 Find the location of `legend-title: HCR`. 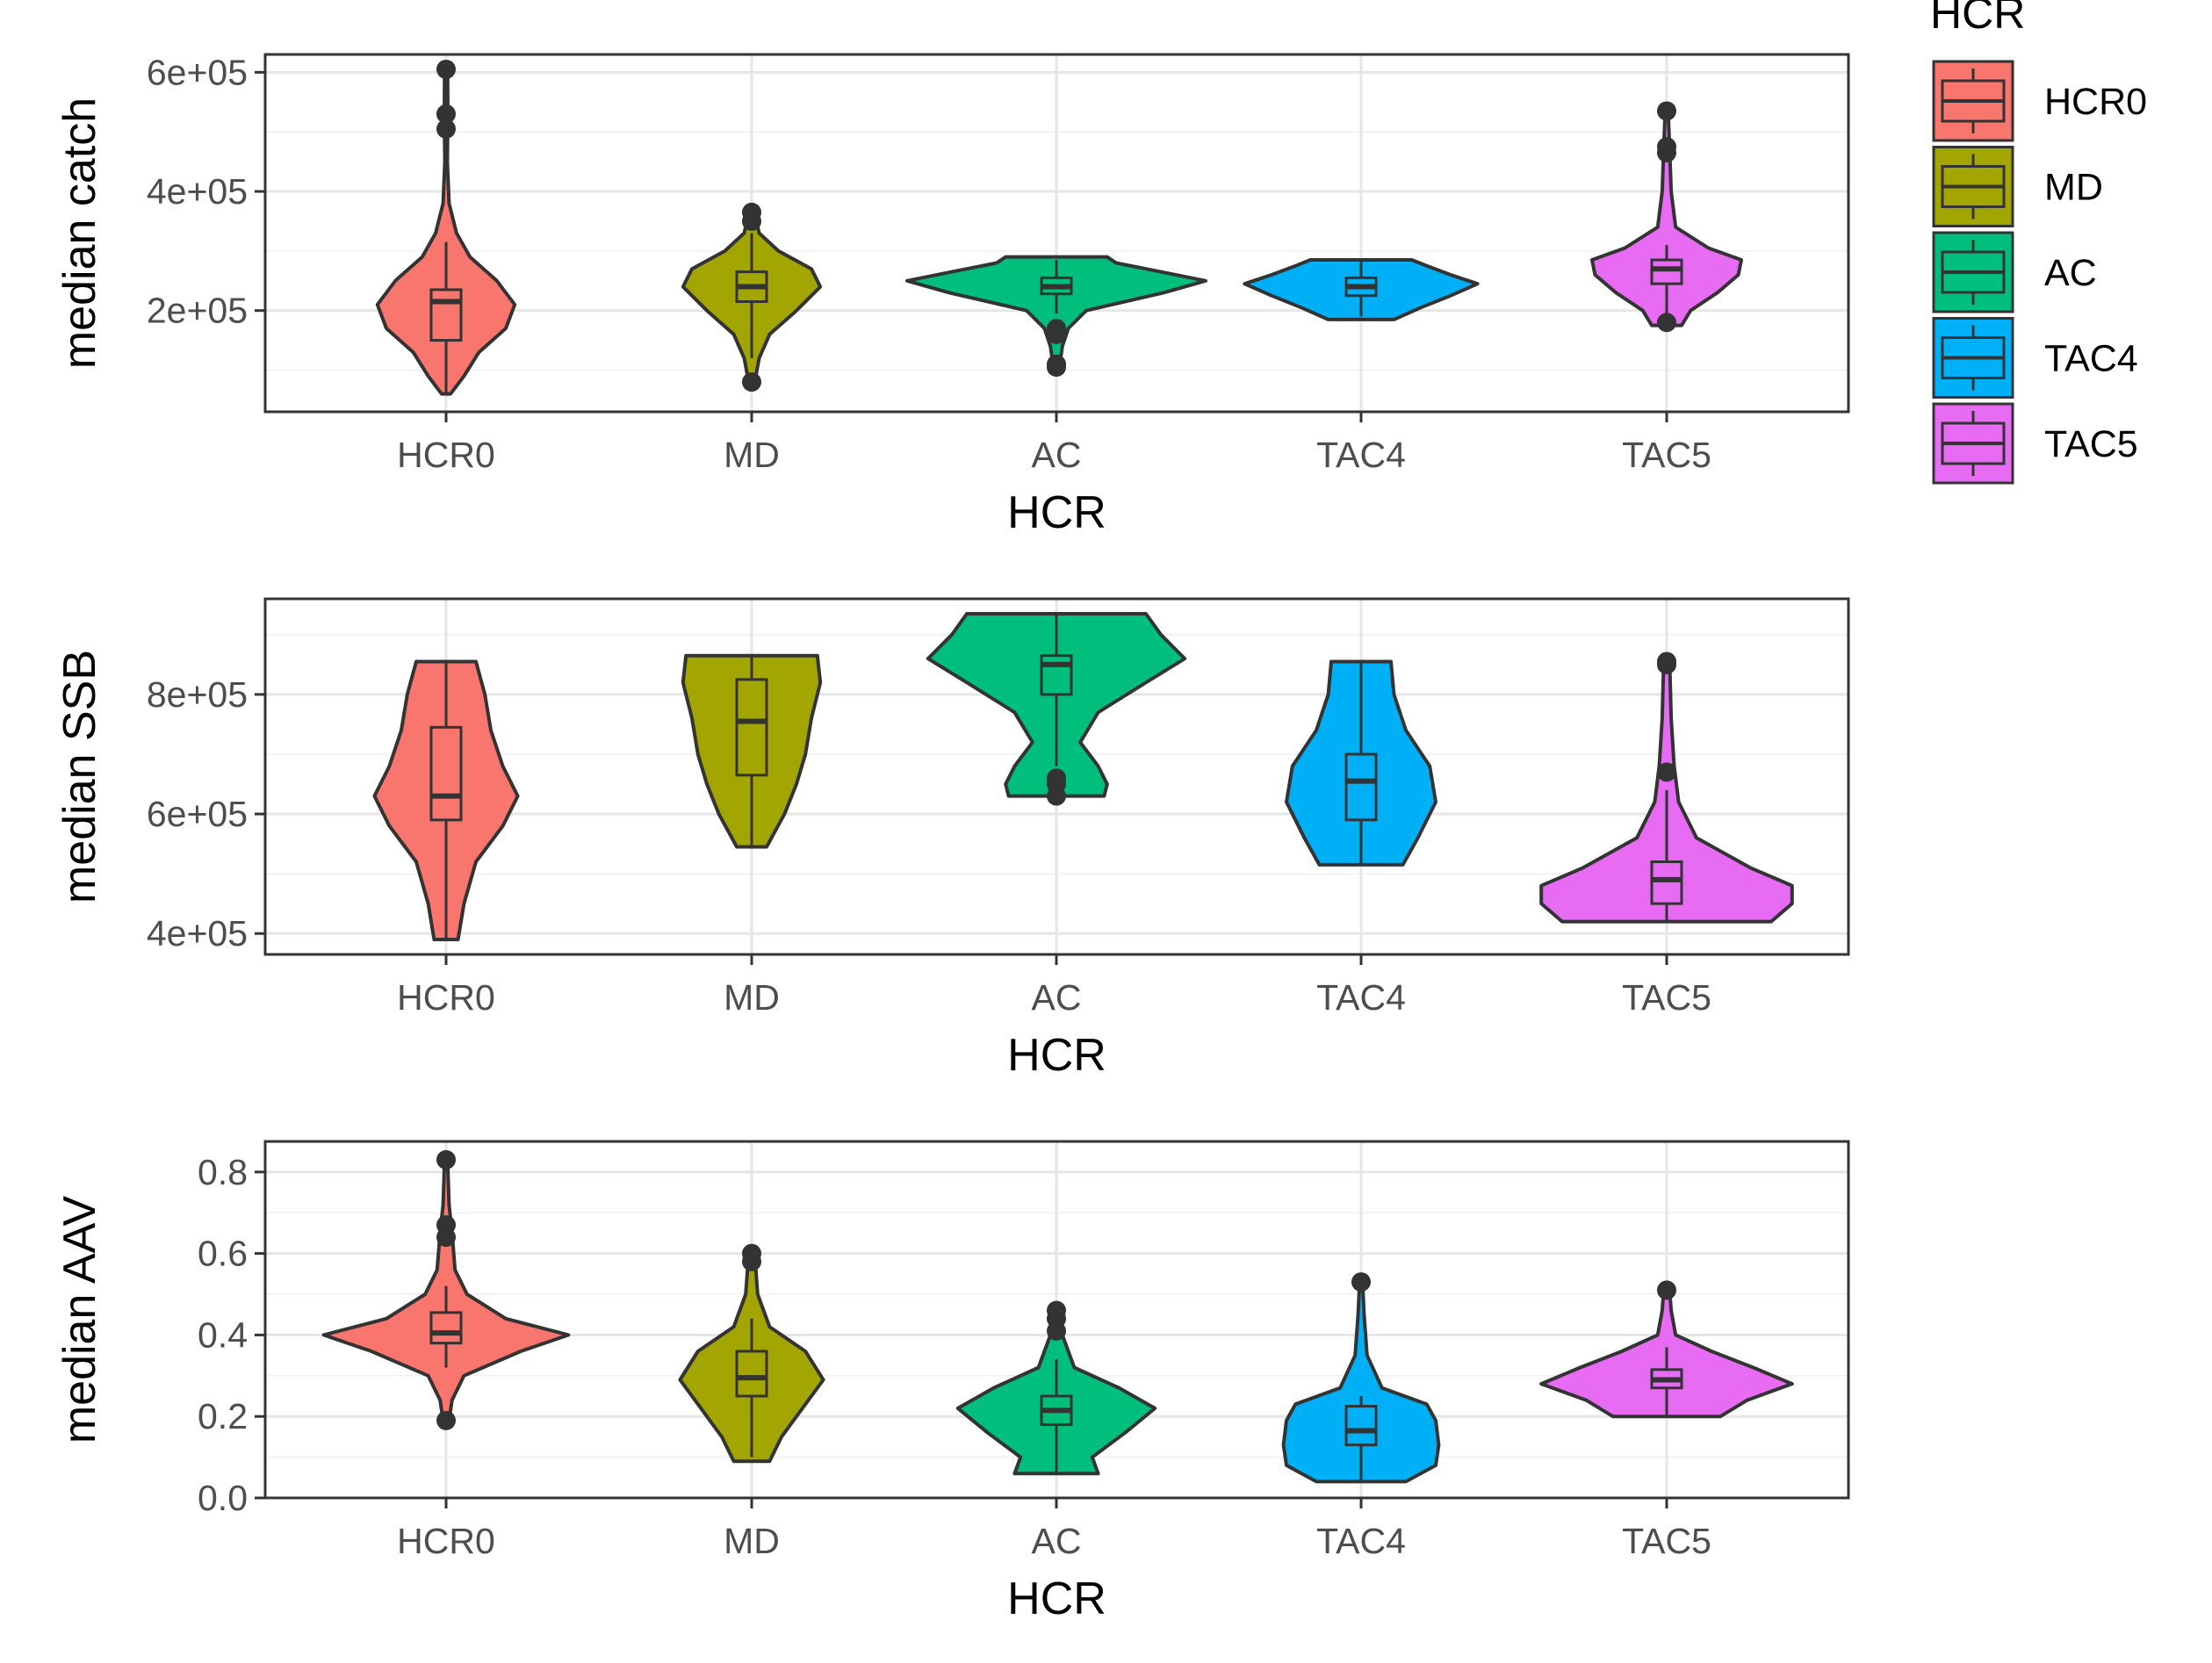

legend-title: HCR is located at coordinates (1977, 19).